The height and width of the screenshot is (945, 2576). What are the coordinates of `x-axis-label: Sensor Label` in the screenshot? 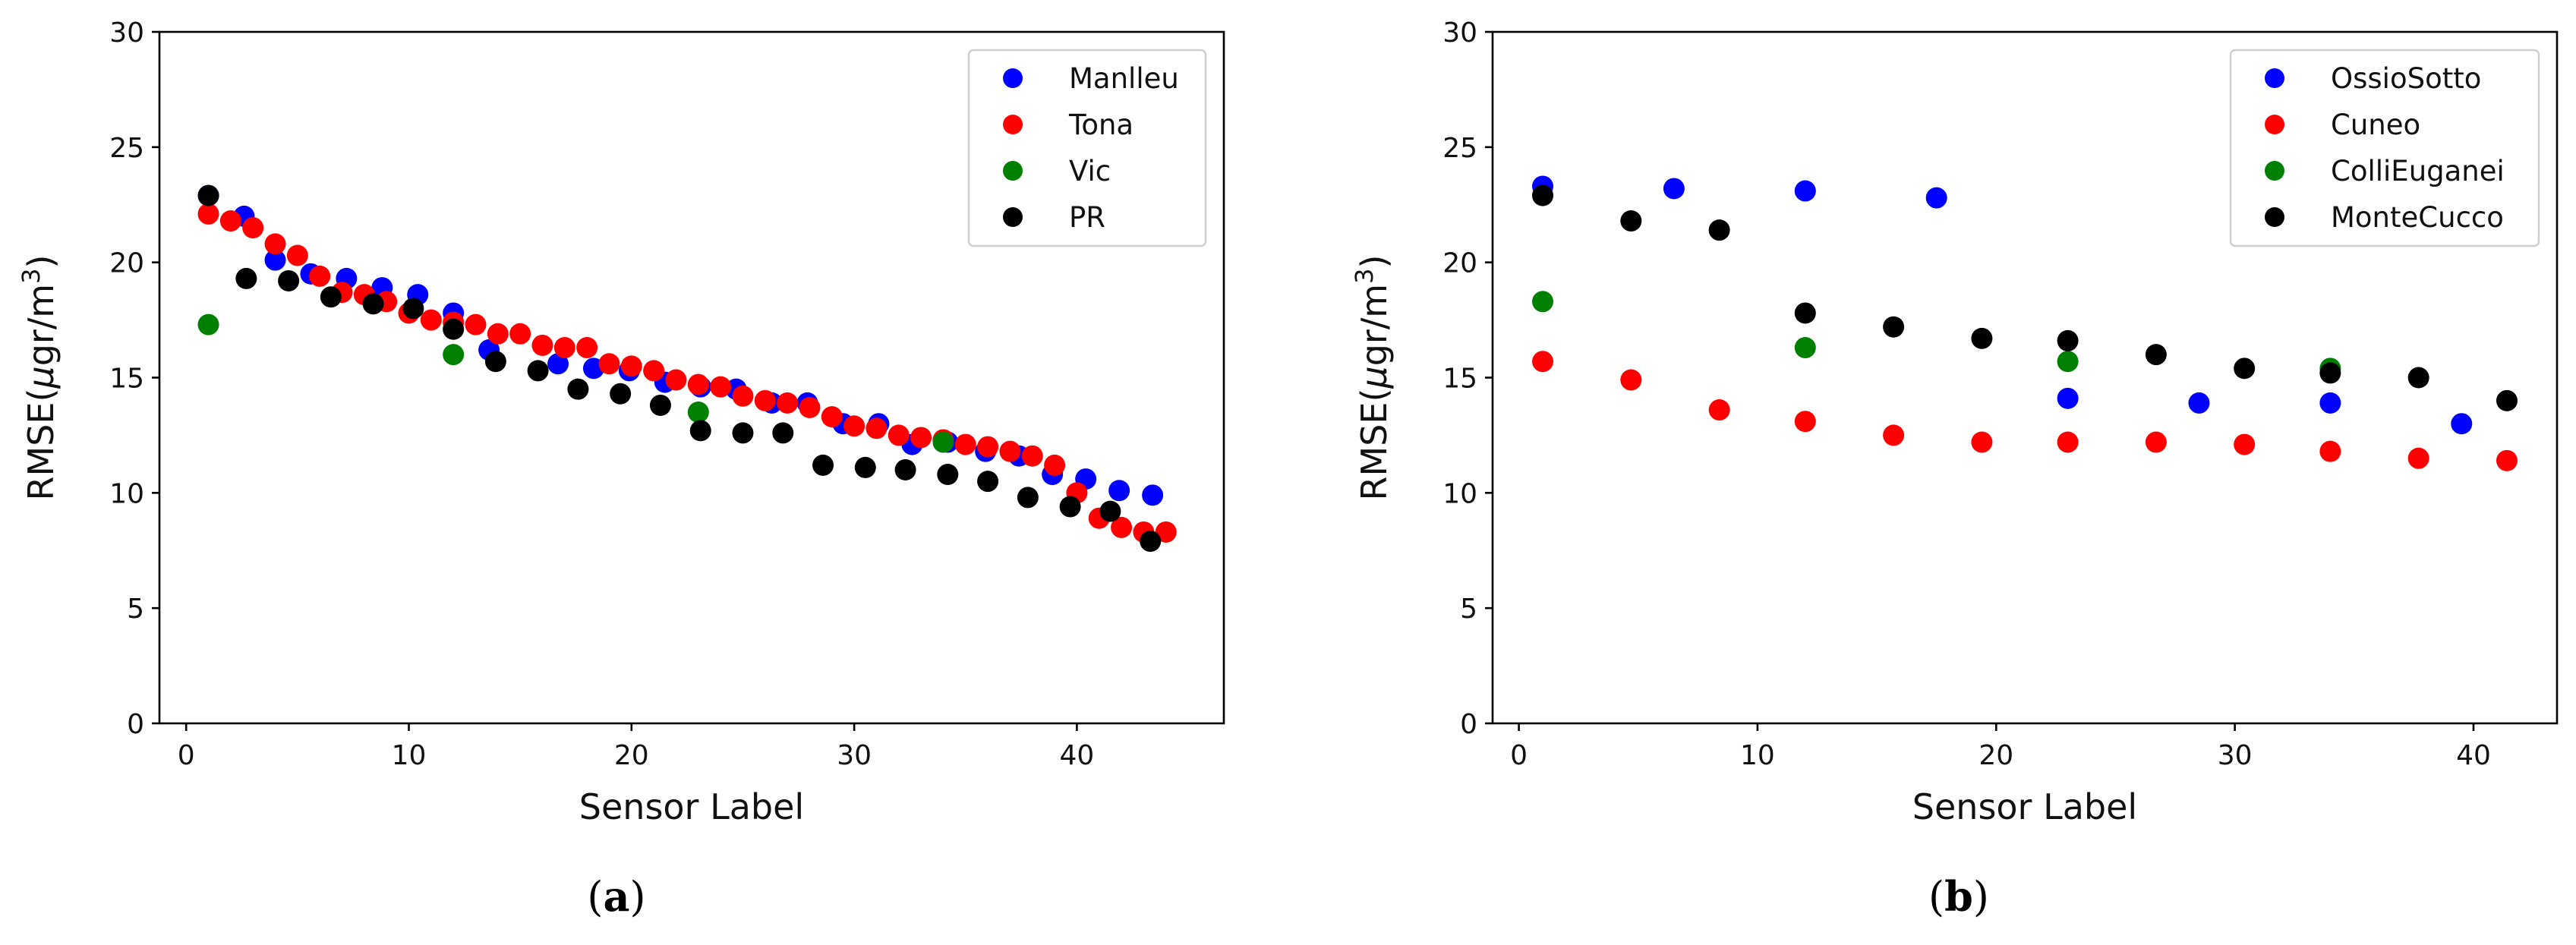 It's located at (2024, 806).